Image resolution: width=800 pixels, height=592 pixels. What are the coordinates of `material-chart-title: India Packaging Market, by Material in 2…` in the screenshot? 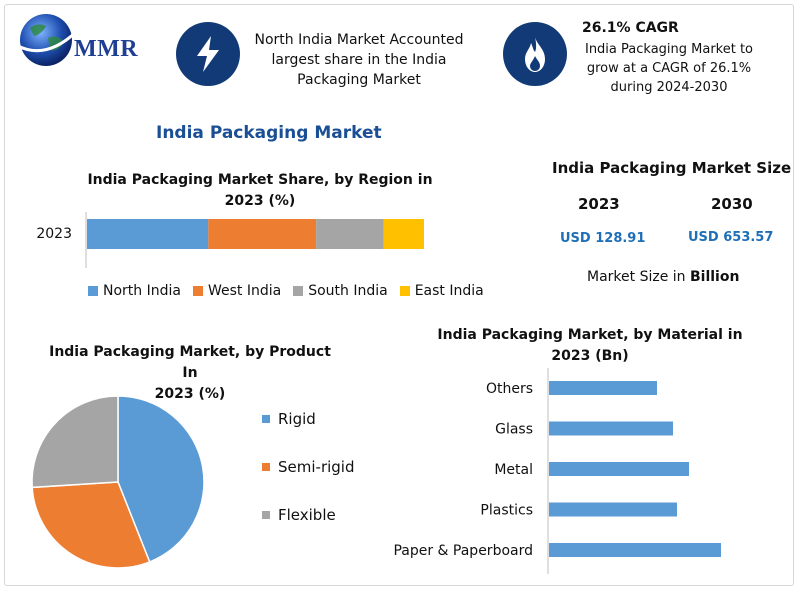 It's located at (590, 346).